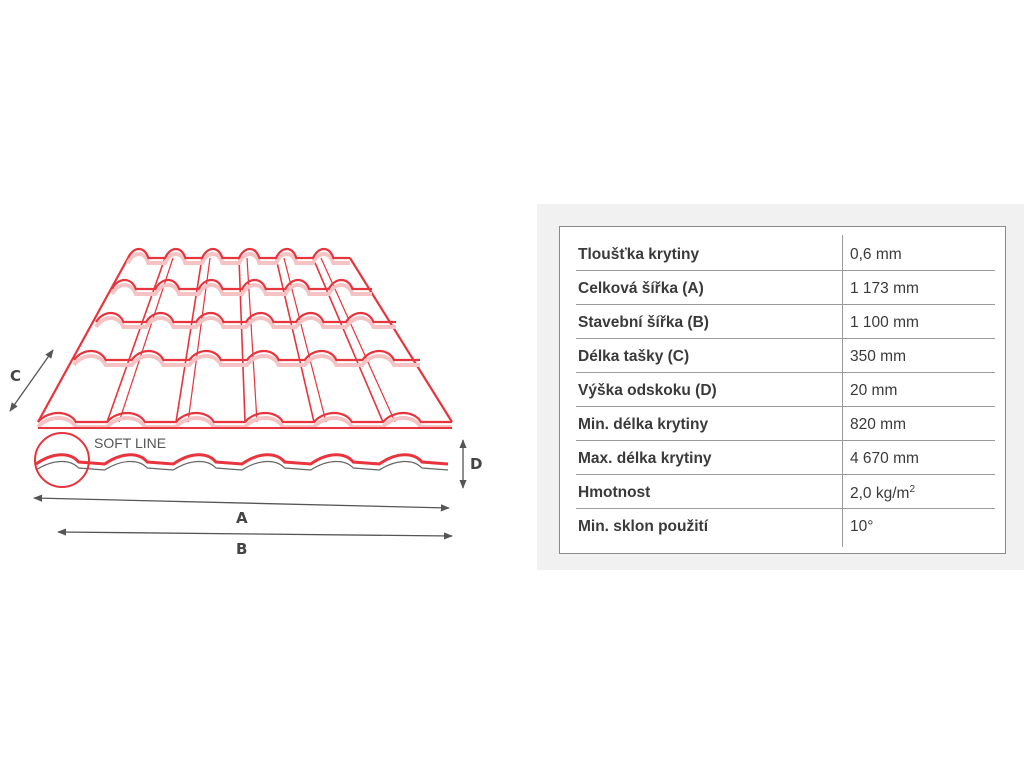  Describe the element at coordinates (782, 356) in the screenshot. I see `spec-row-tile-length: Délka tašky (C) 350 mm` at that location.